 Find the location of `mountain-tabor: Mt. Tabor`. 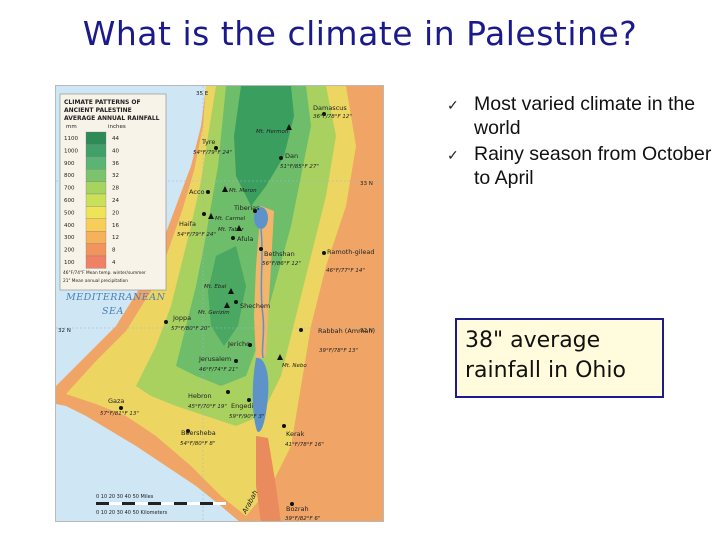

mountain-tabor: Mt. Tabor is located at coordinates (231, 229).